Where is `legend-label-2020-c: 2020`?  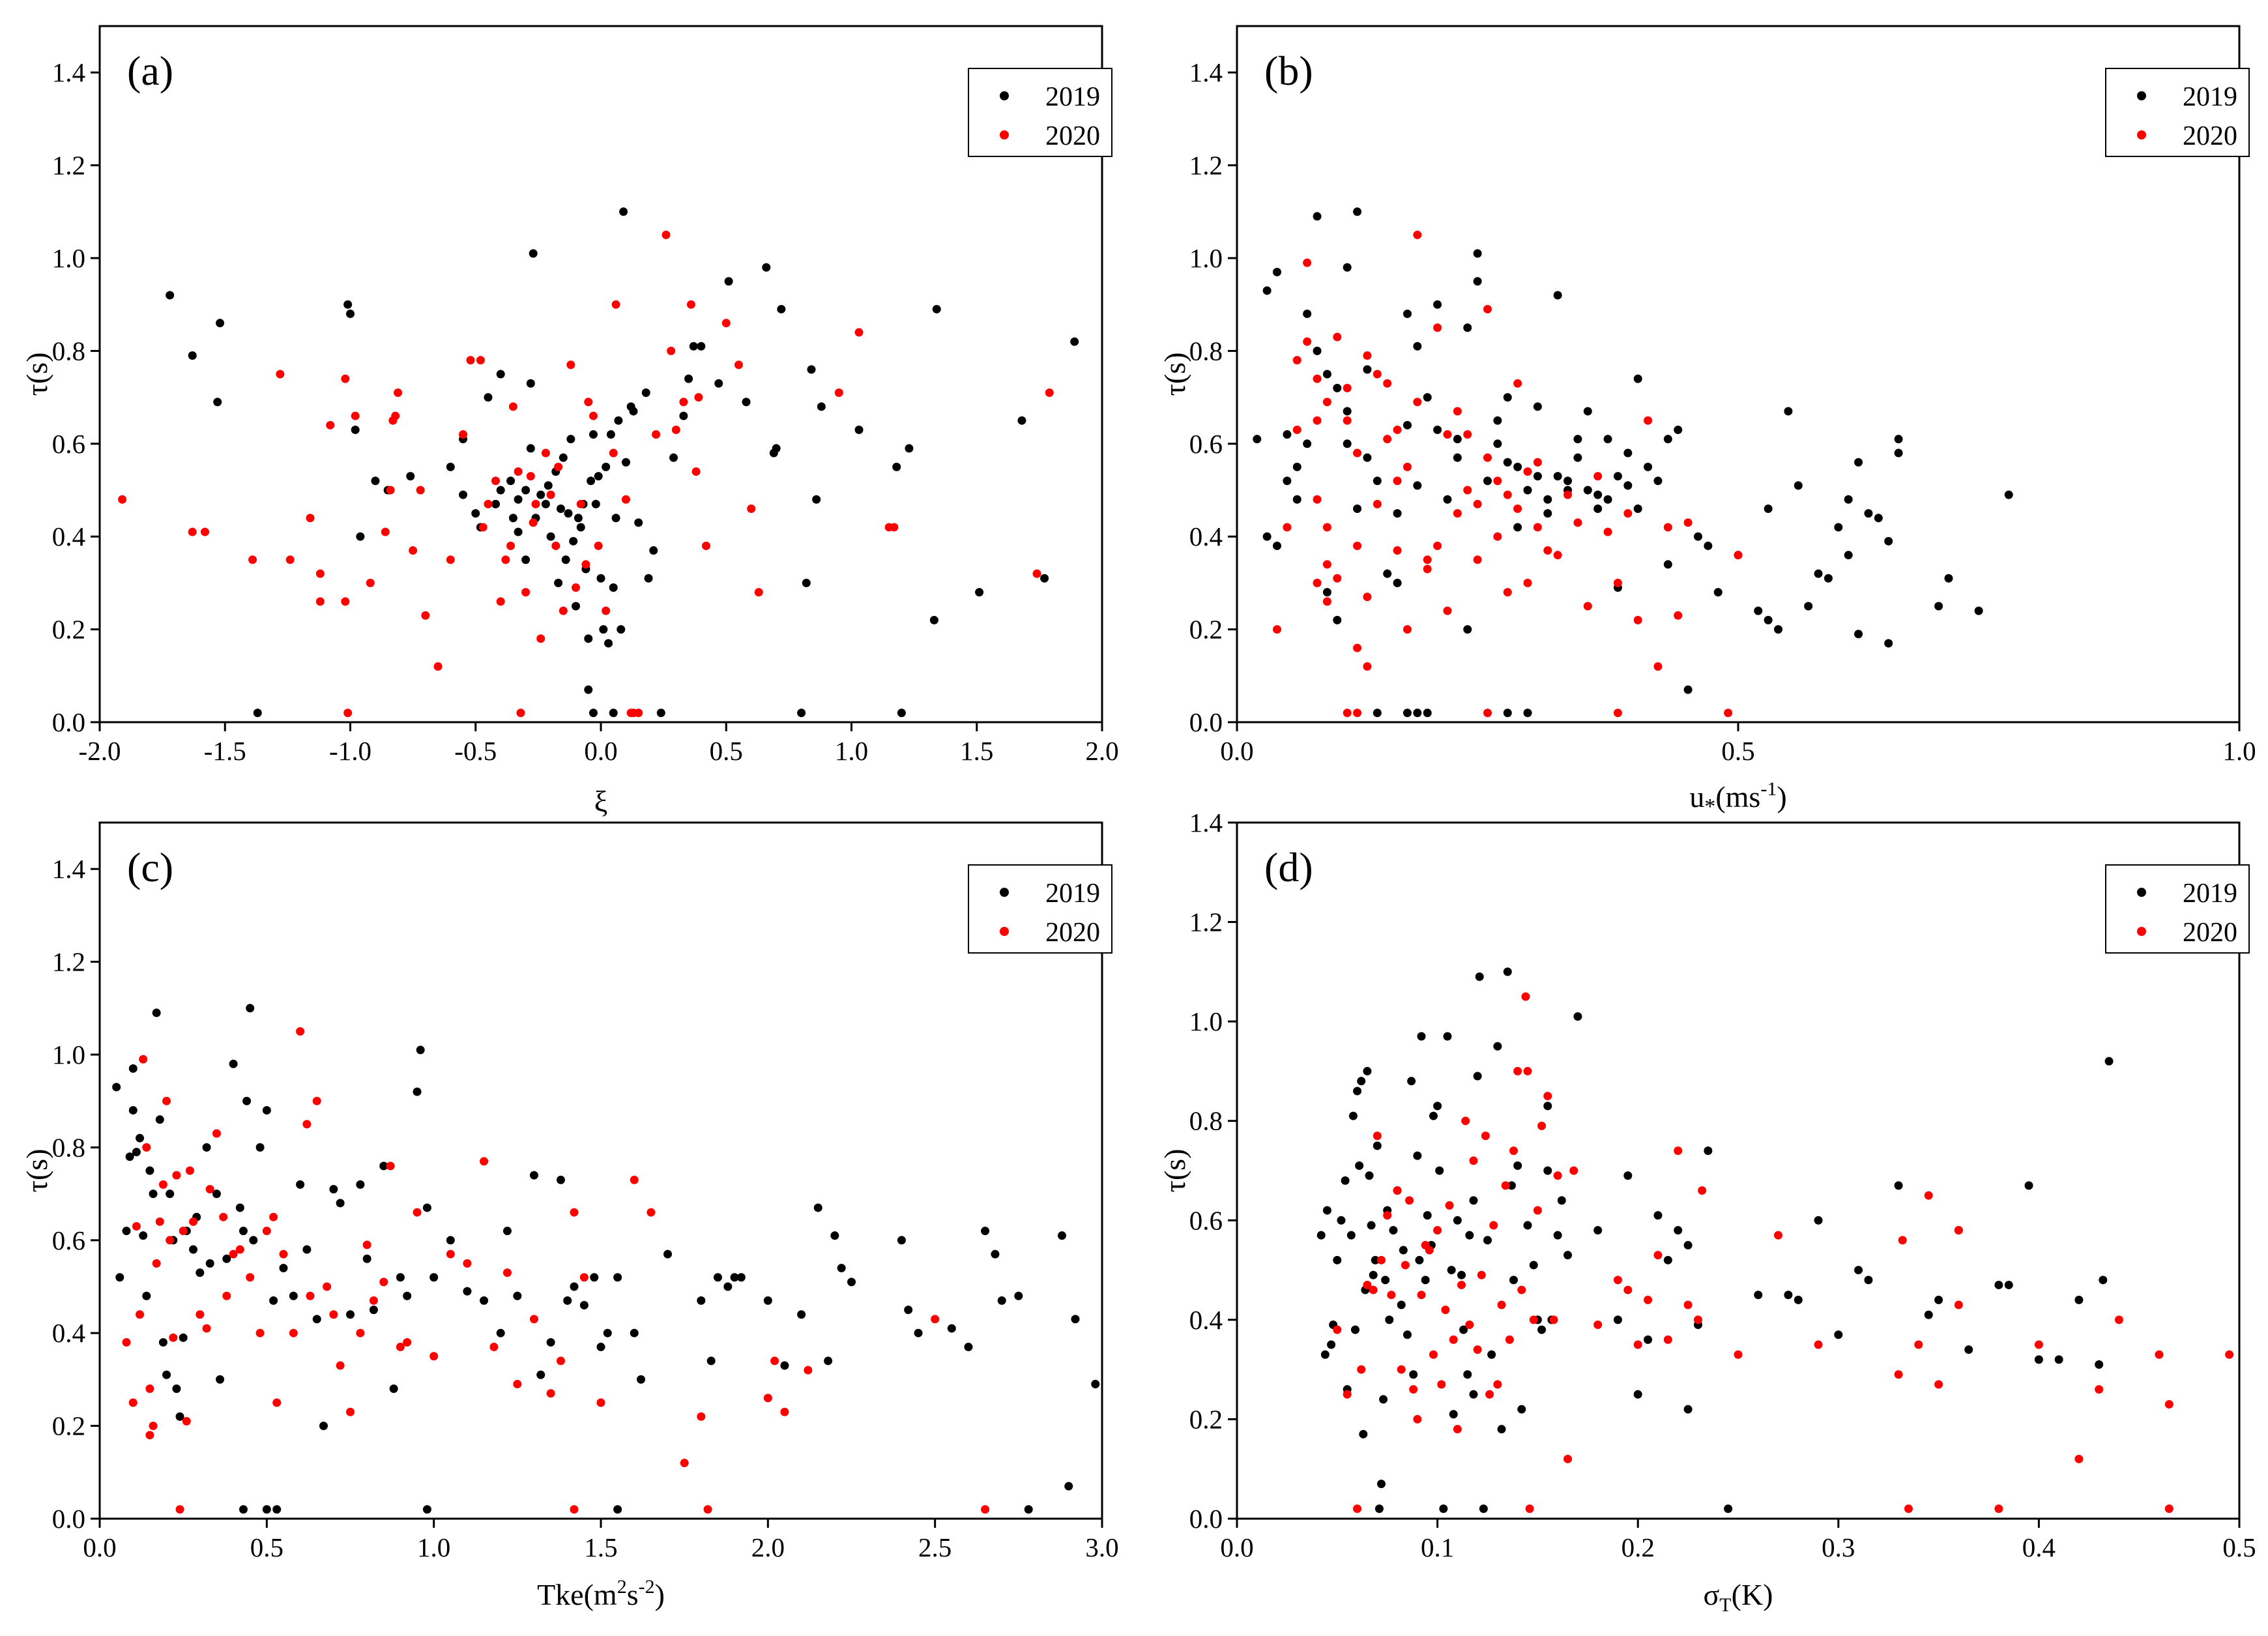
legend-label-2020-c: 2020 is located at coordinates (1072, 933).